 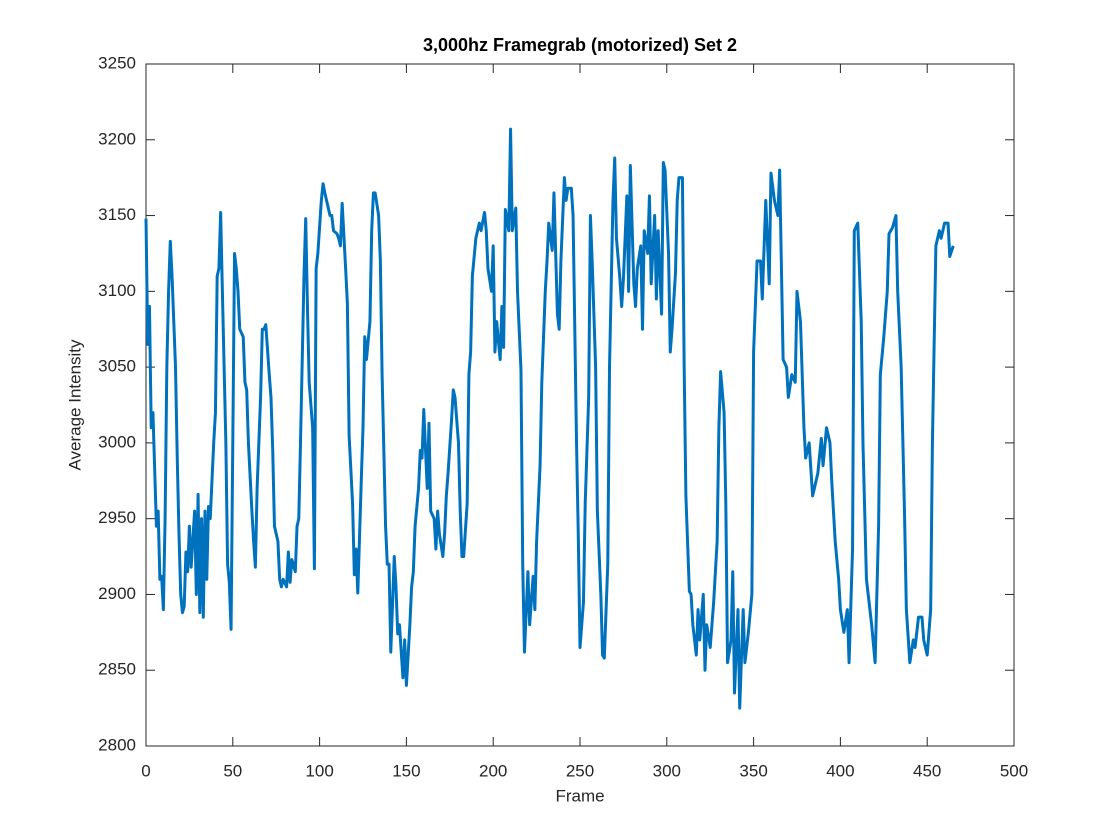 I want to click on y-tick-label: 3150, so click(x=117, y=214).